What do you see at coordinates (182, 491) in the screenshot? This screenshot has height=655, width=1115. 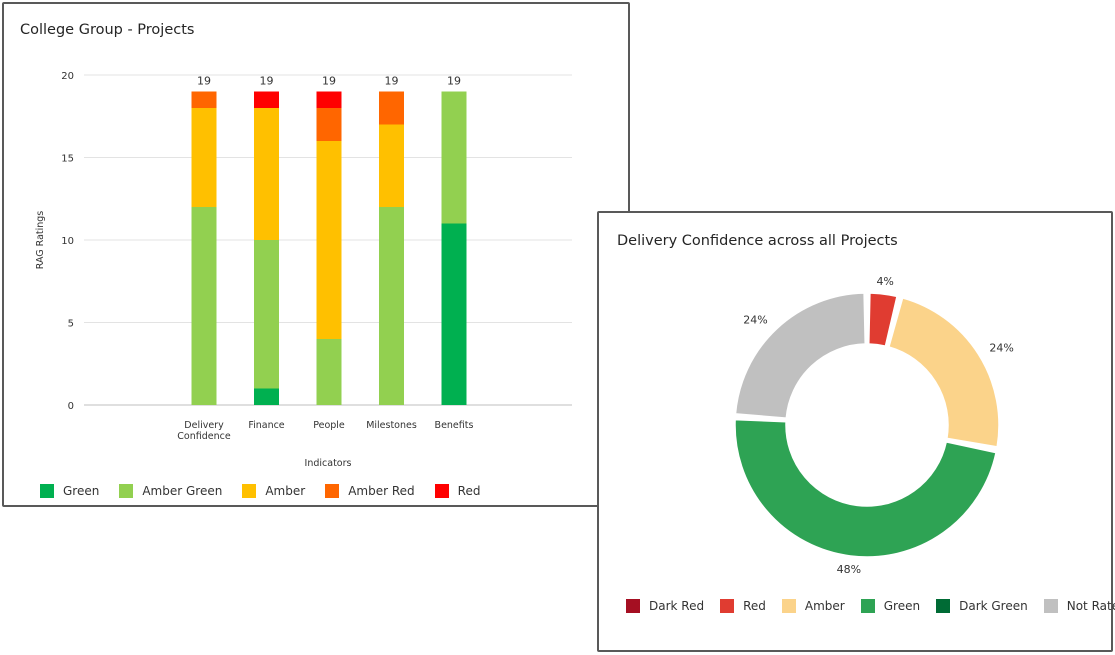 I see `legend-label: Amber Green` at bounding box center [182, 491].